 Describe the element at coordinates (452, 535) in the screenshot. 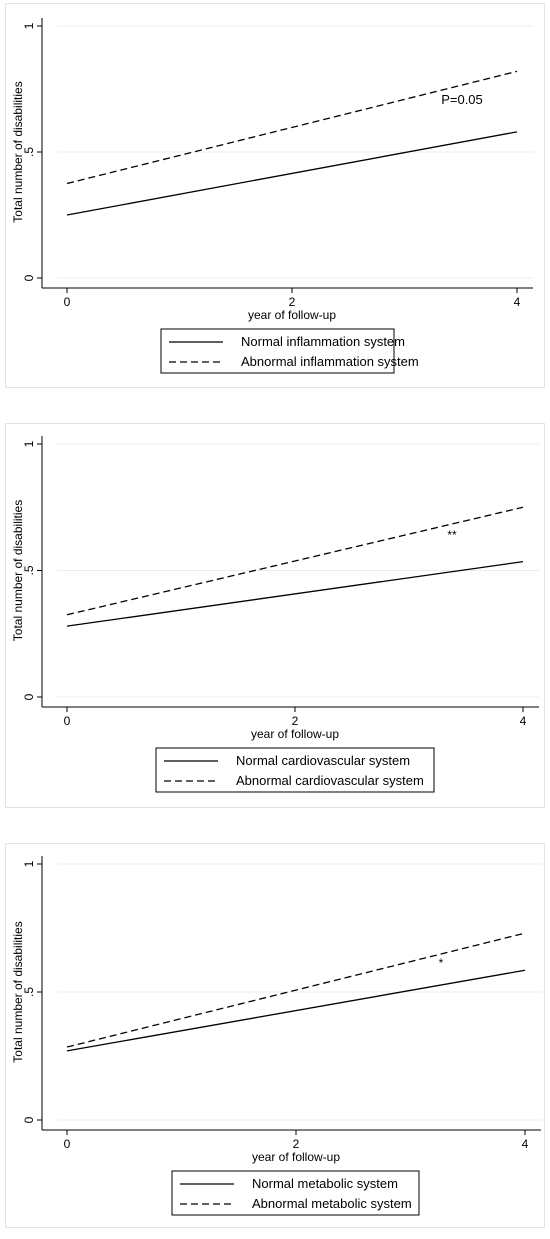

I see `chart-annotation: **` at that location.